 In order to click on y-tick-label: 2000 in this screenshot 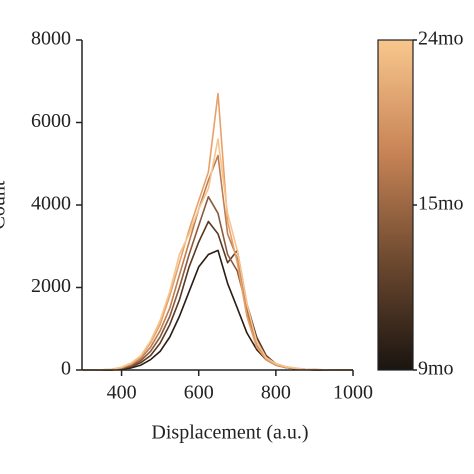, I will do `click(51, 286)`.